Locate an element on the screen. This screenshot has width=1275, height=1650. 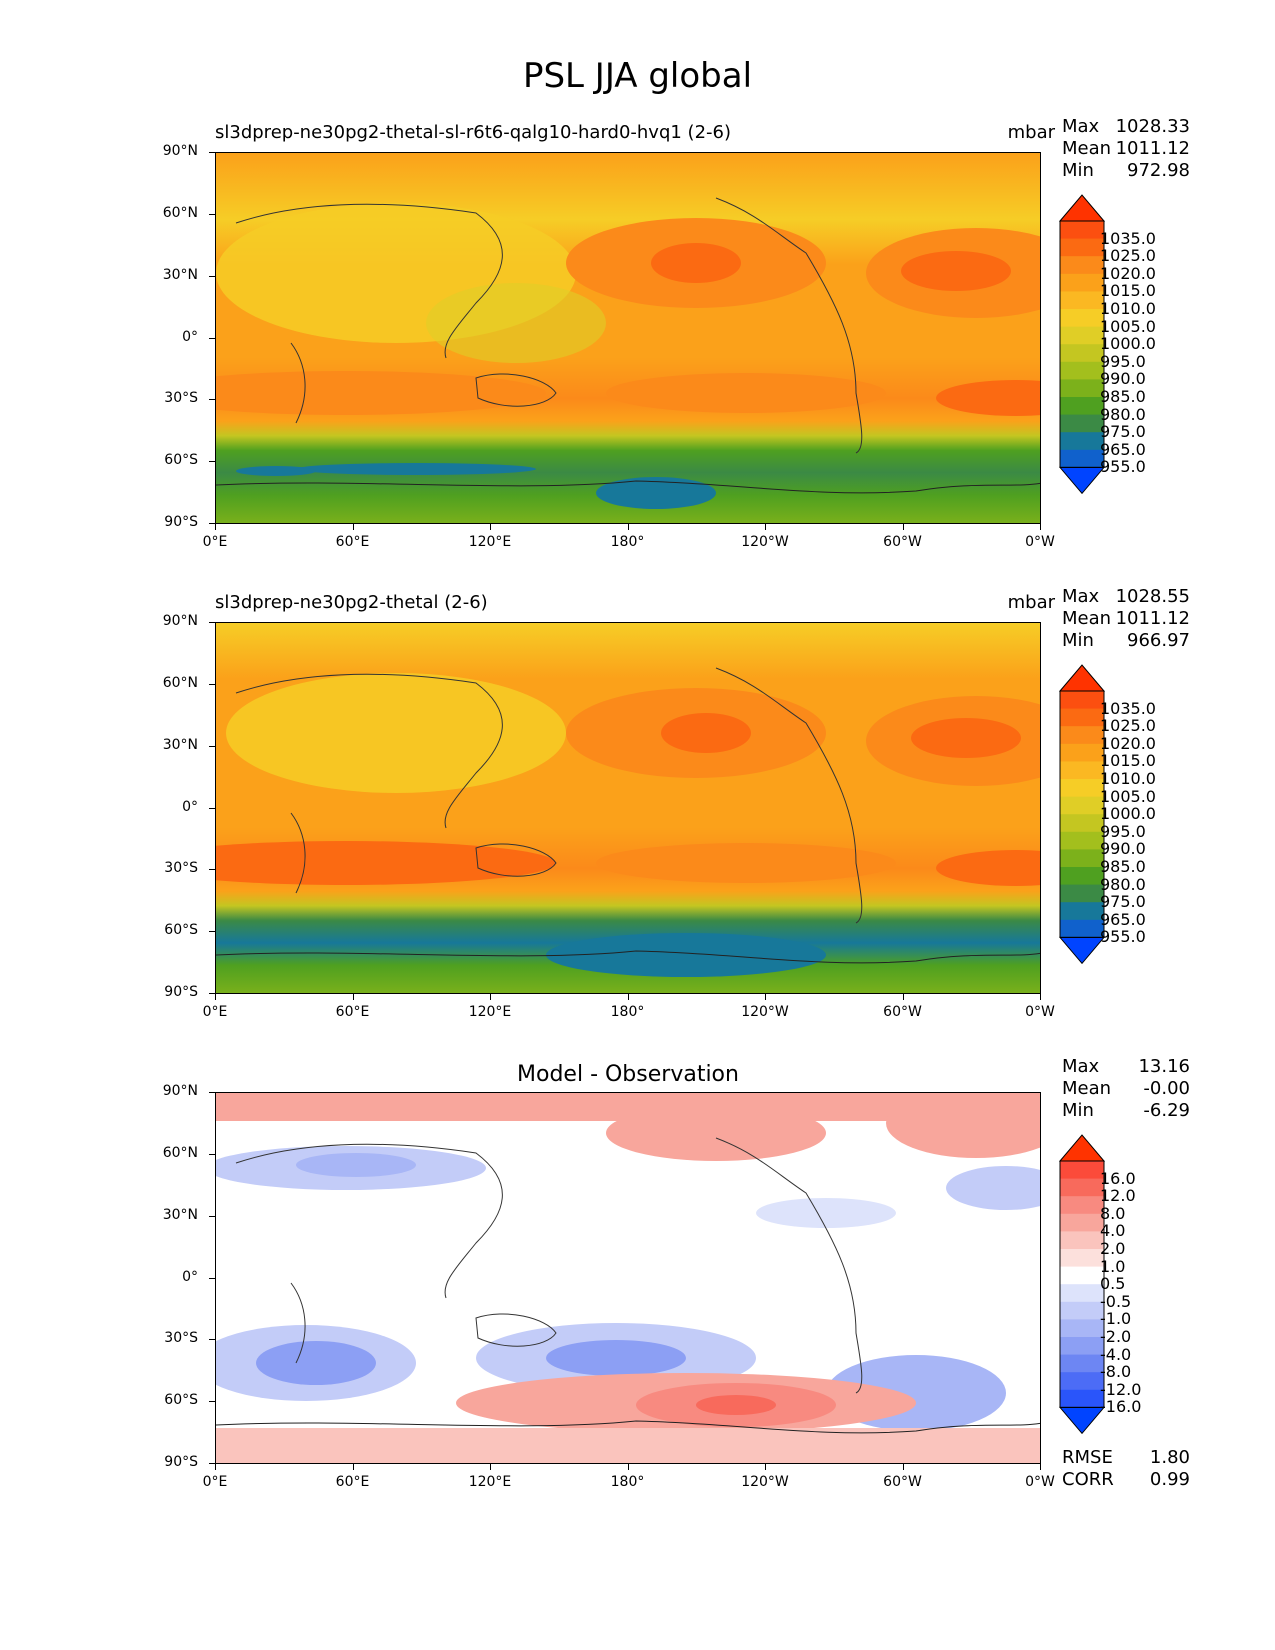
colorbar-tick-label: 1035.0 is located at coordinates (1128, 708).